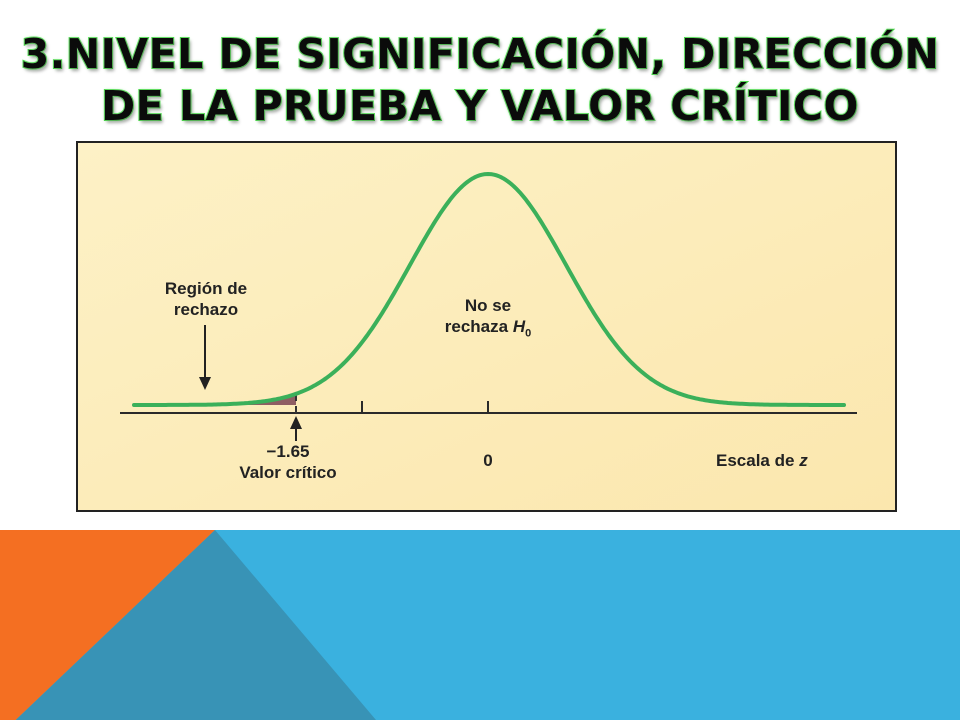 This screenshot has height=720, width=960. What do you see at coordinates (519, 326) in the screenshot?
I see `hypothesis-symbol: H` at bounding box center [519, 326].